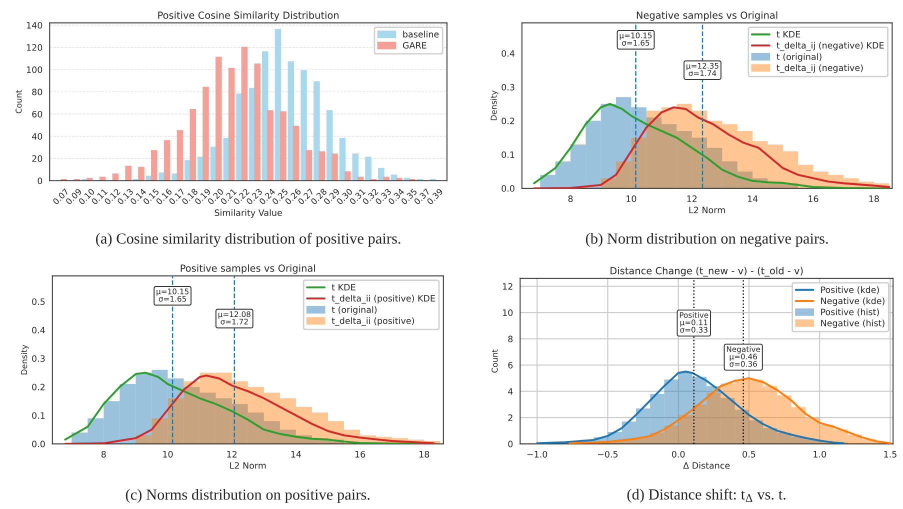  Describe the element at coordinates (248, 239) in the screenshot. I see `text: (a) Cosine similarity distribution of positive pairs.` at that location.